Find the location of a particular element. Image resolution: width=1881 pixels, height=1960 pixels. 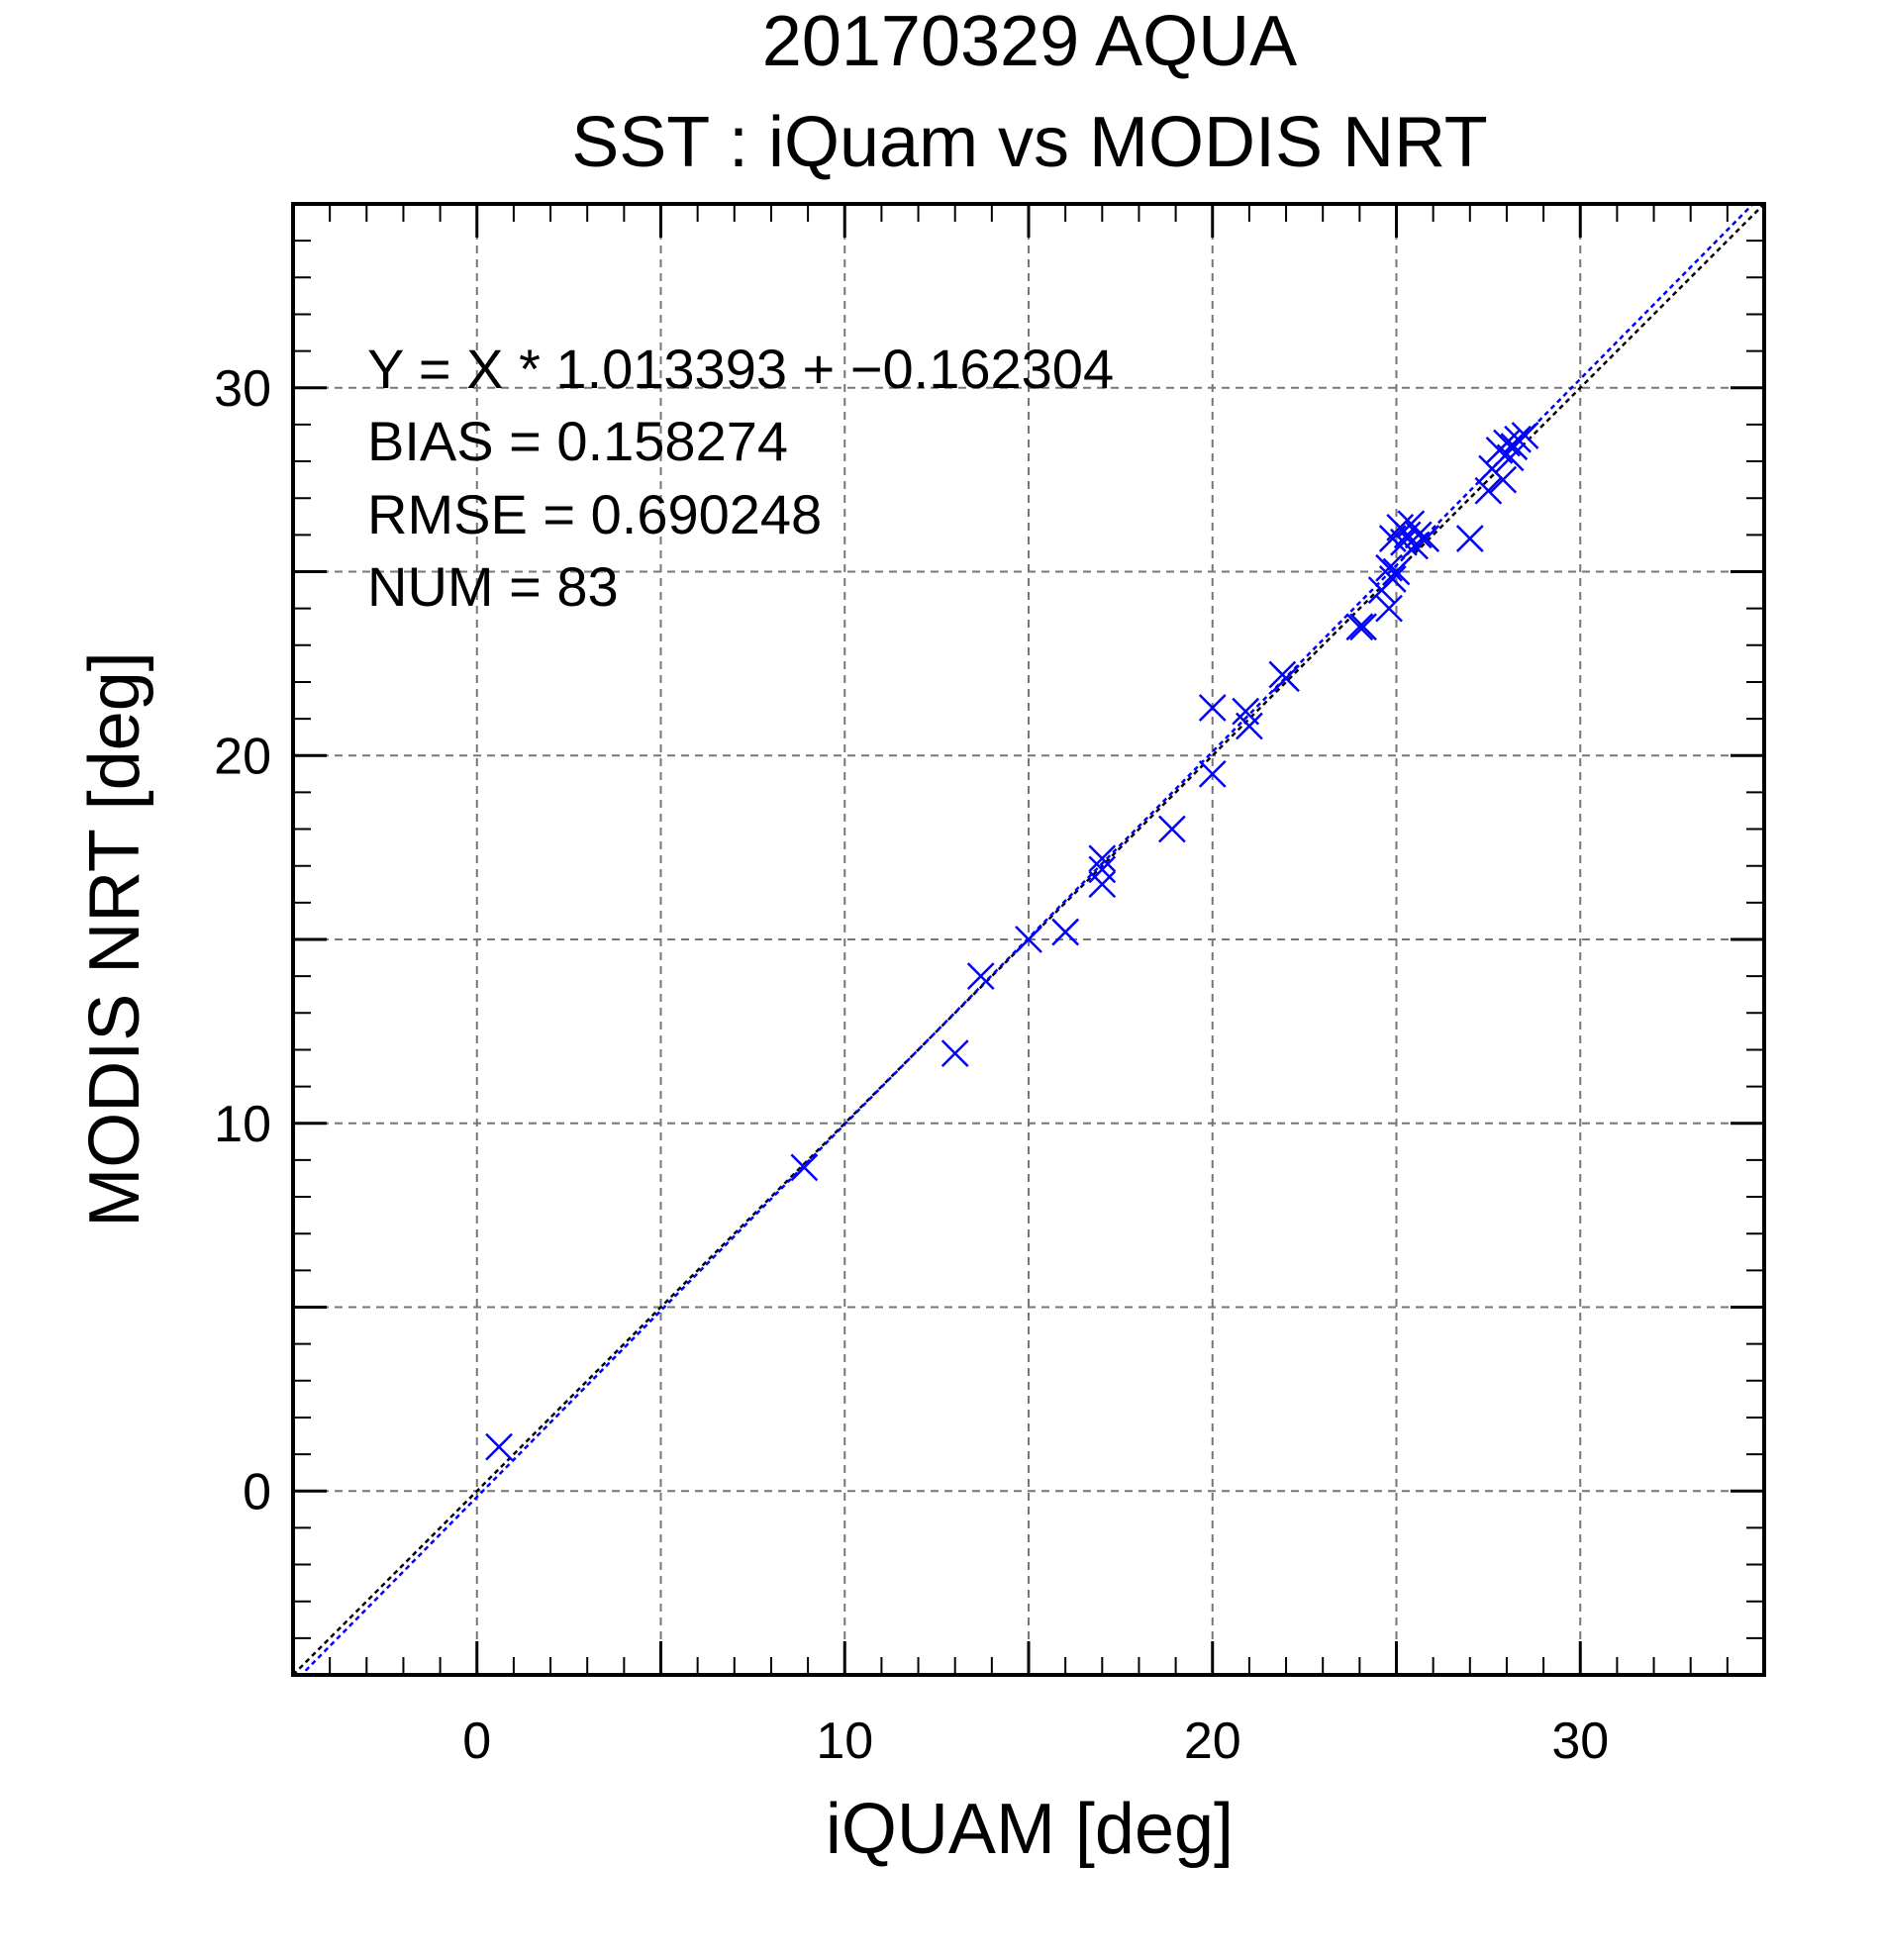

y-tick-label: 10 is located at coordinates (243, 1124).